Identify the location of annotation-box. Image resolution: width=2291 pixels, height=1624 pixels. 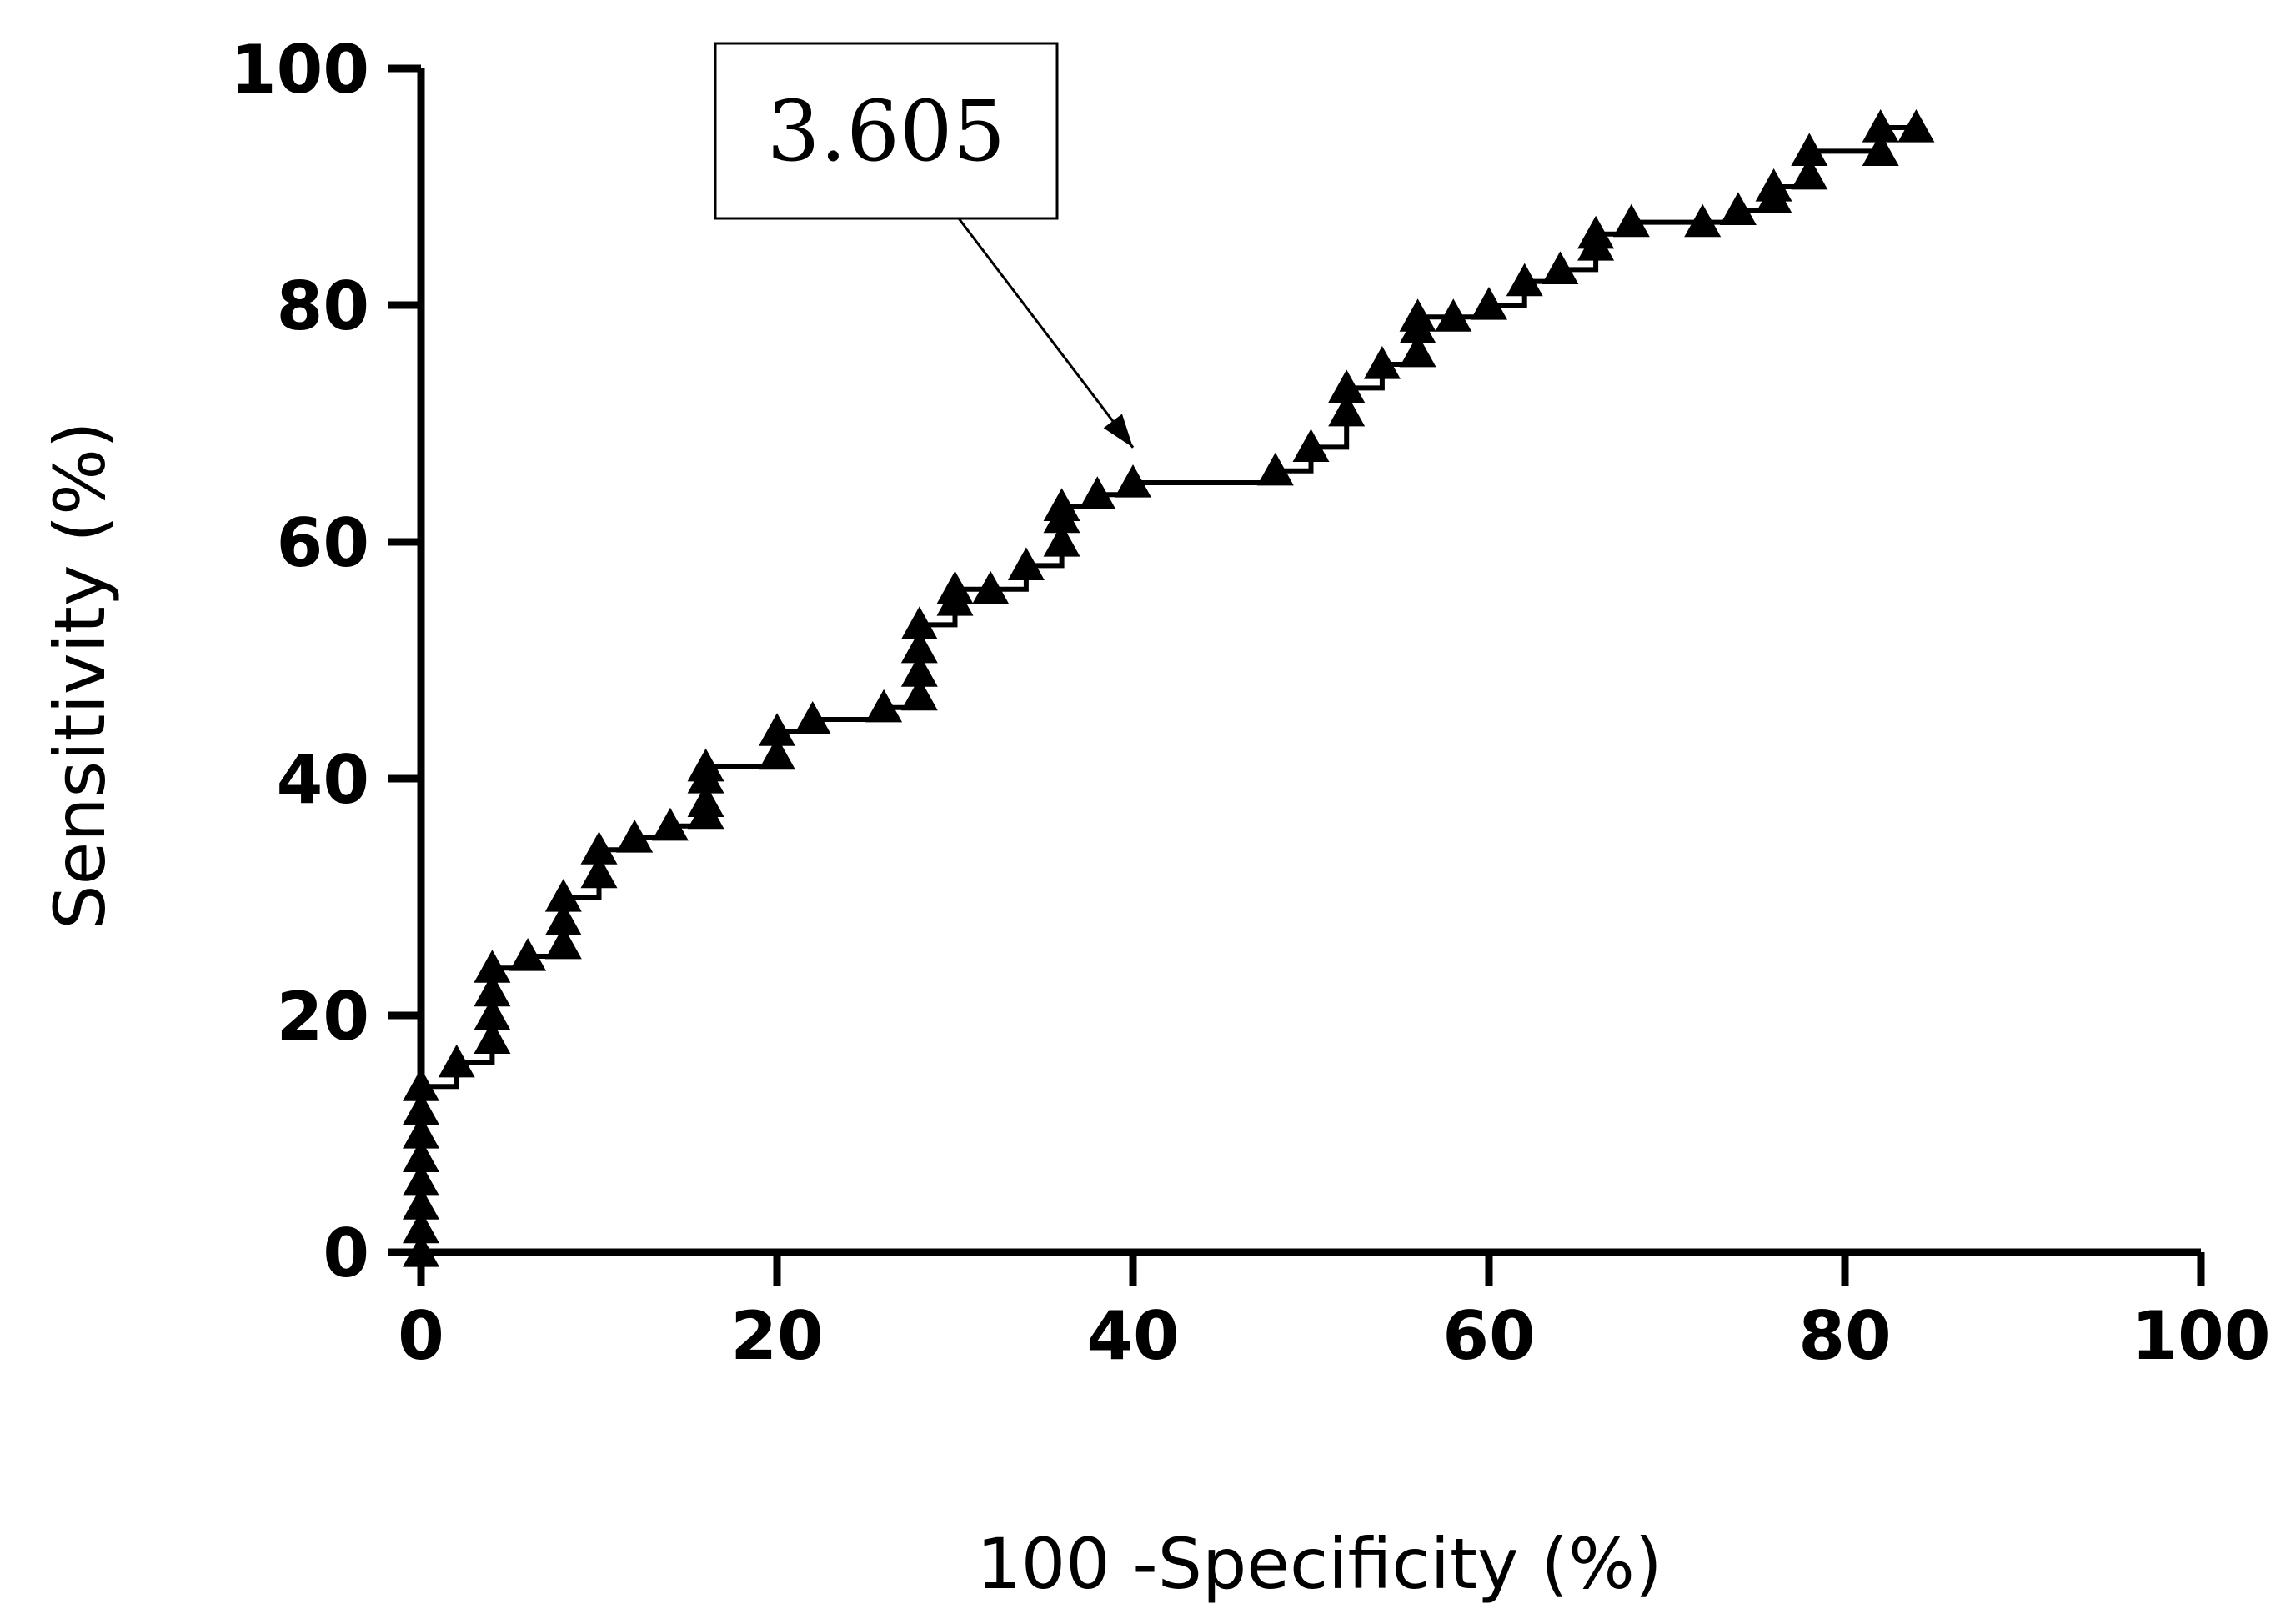
(886, 131).